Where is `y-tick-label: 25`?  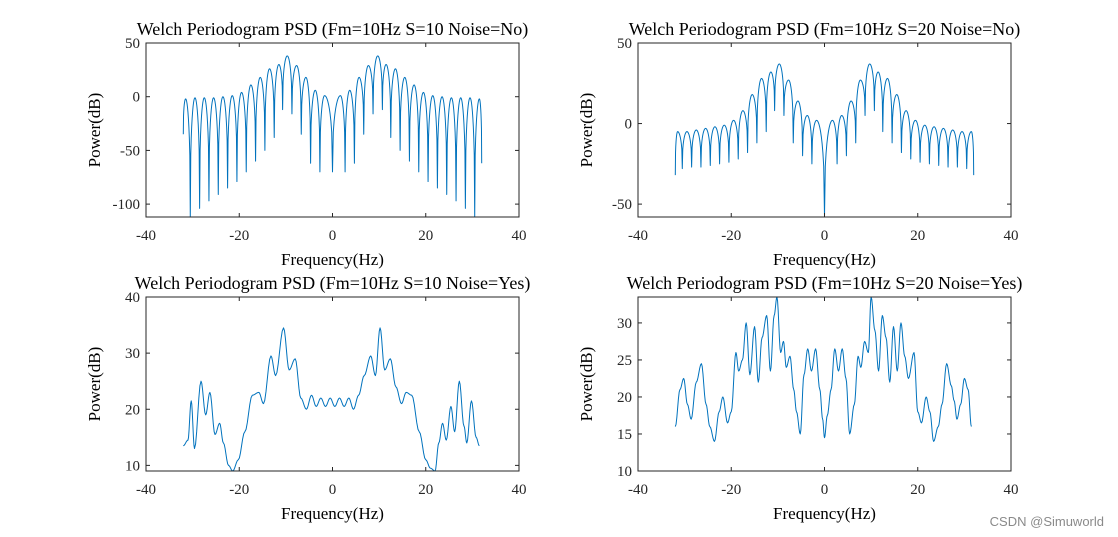
y-tick-label: 25 is located at coordinates (624, 361).